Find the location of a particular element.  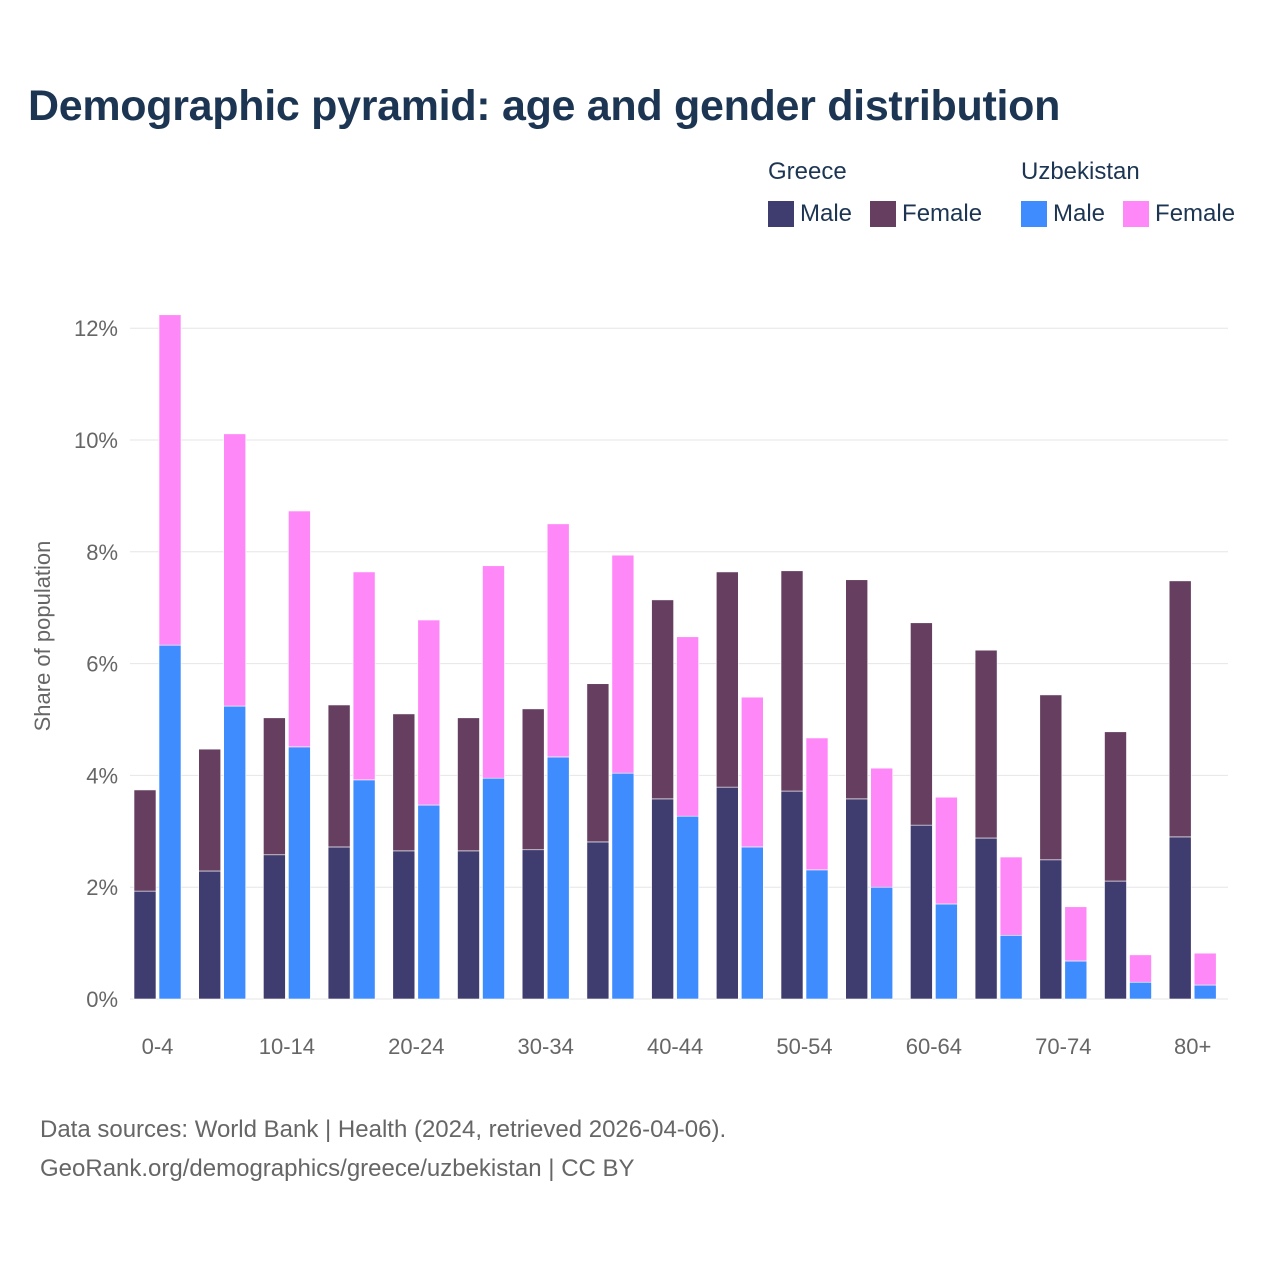

y-tick-label: 8% is located at coordinates (102, 552).